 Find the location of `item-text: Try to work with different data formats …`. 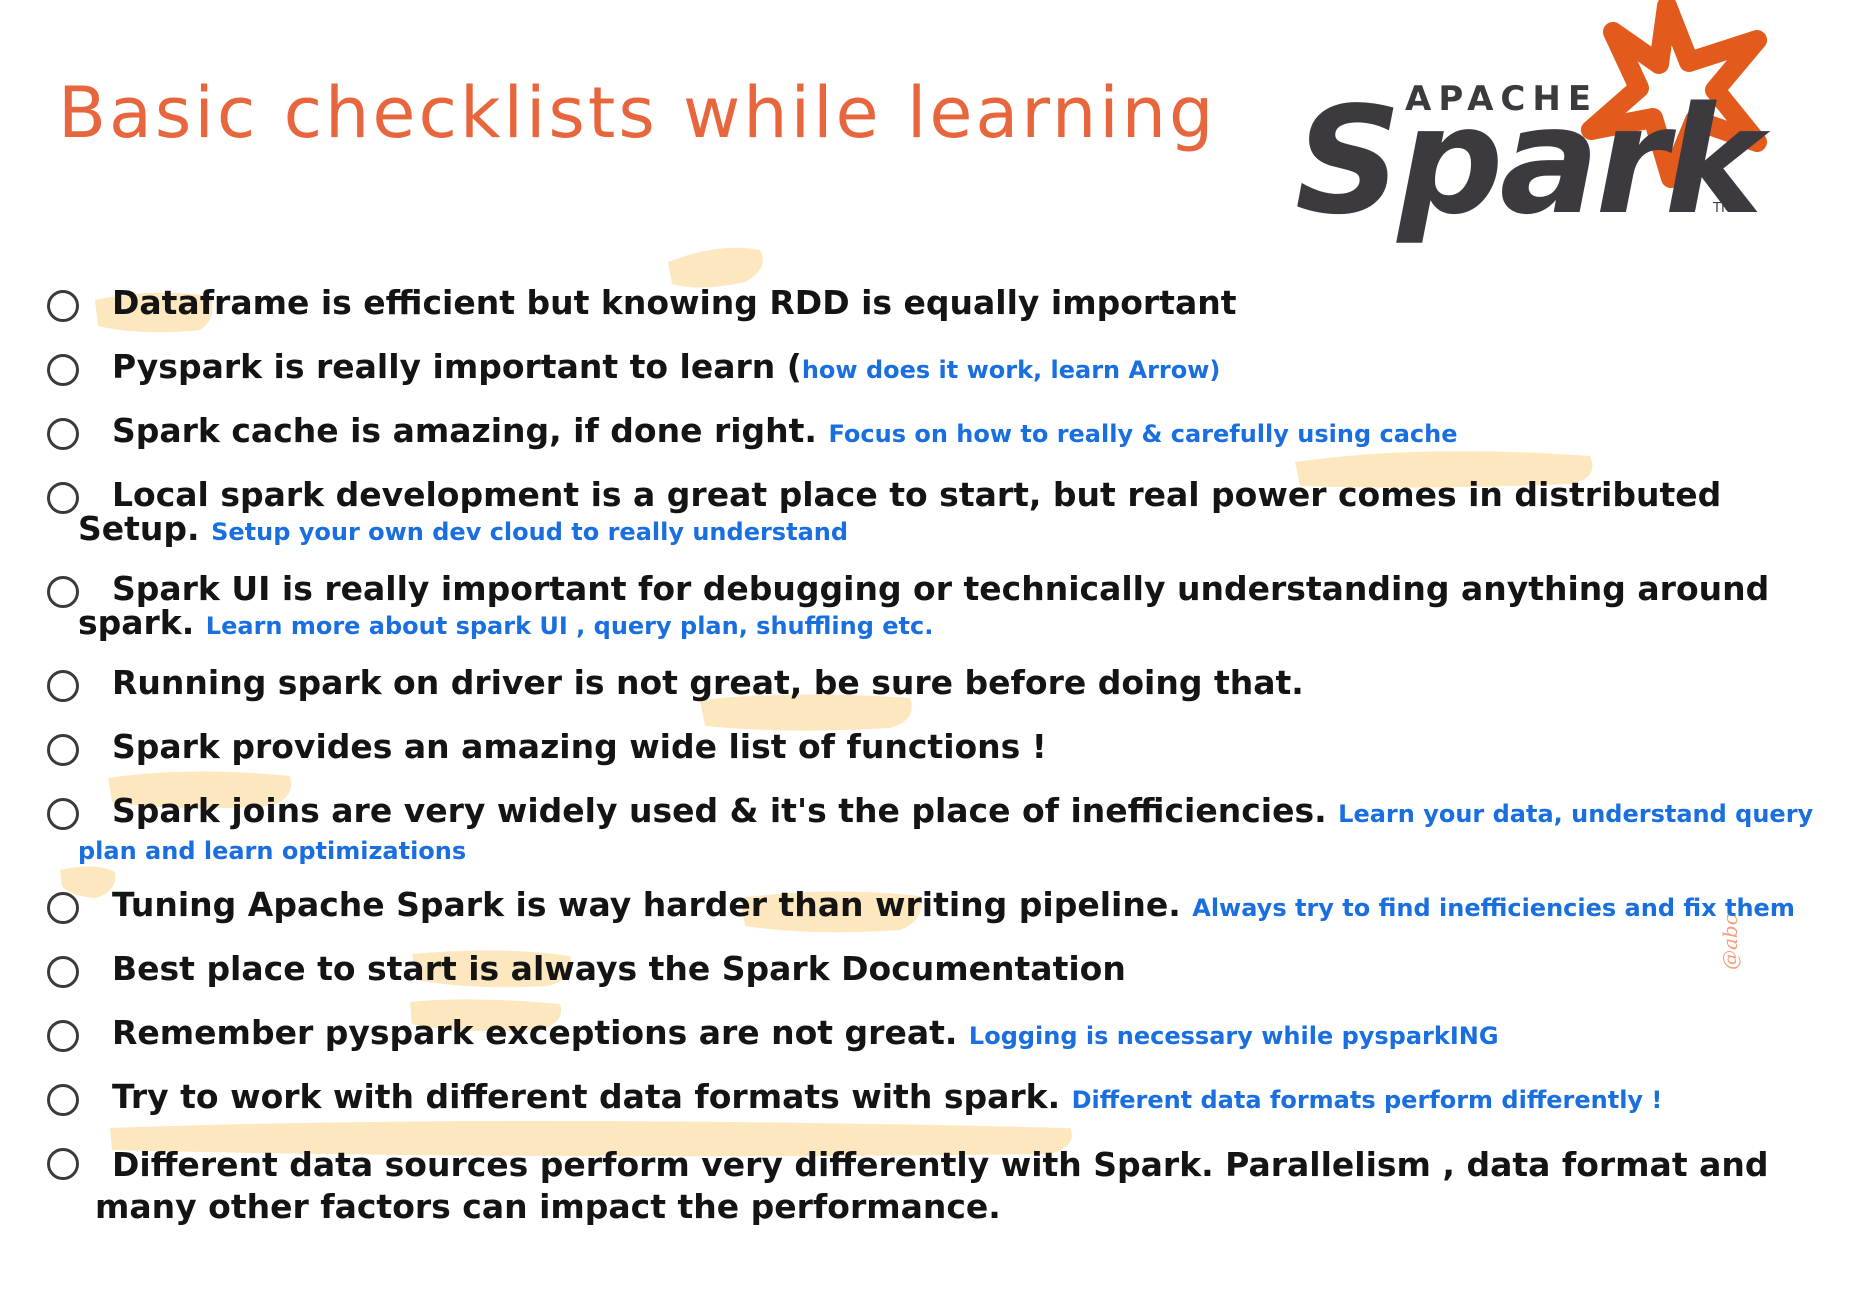

item-text: Try to work with different data formats … is located at coordinates (974, 1098).